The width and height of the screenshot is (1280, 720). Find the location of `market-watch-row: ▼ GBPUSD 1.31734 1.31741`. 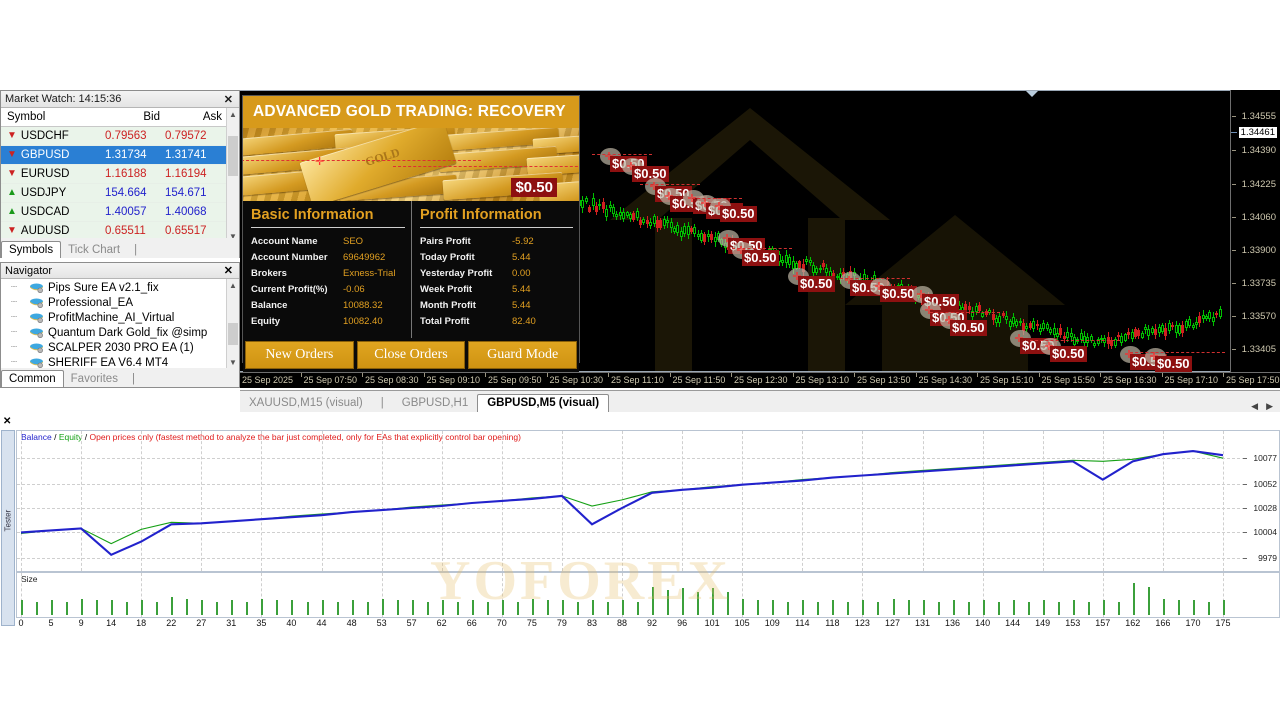

market-watch-row: ▼ GBPUSD 1.31734 1.31741 is located at coordinates (120, 155).